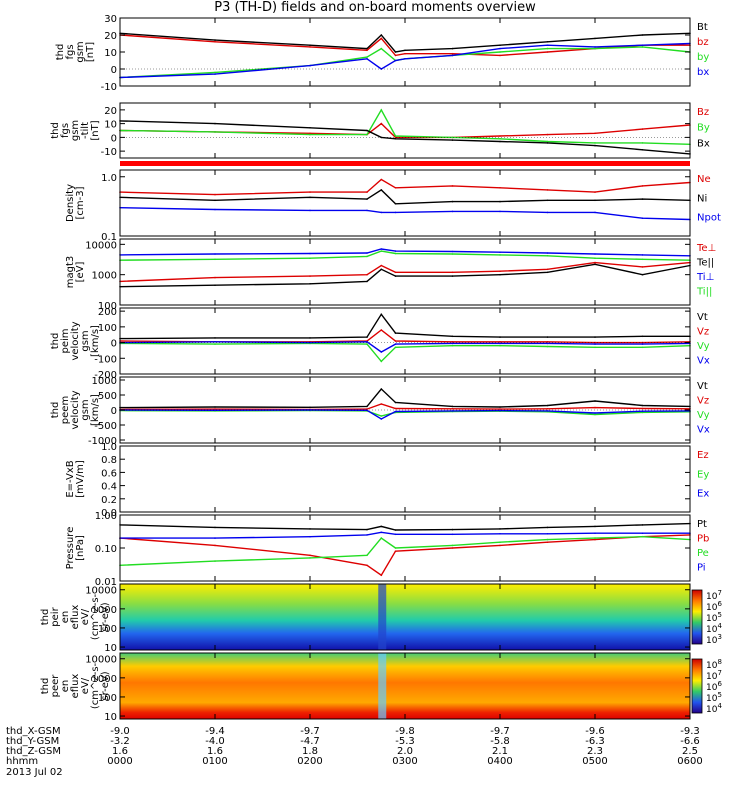 This screenshot has height=800, width=750. What do you see at coordinates (405, 617) in the screenshot?
I see `spectrogram-image` at bounding box center [405, 617].